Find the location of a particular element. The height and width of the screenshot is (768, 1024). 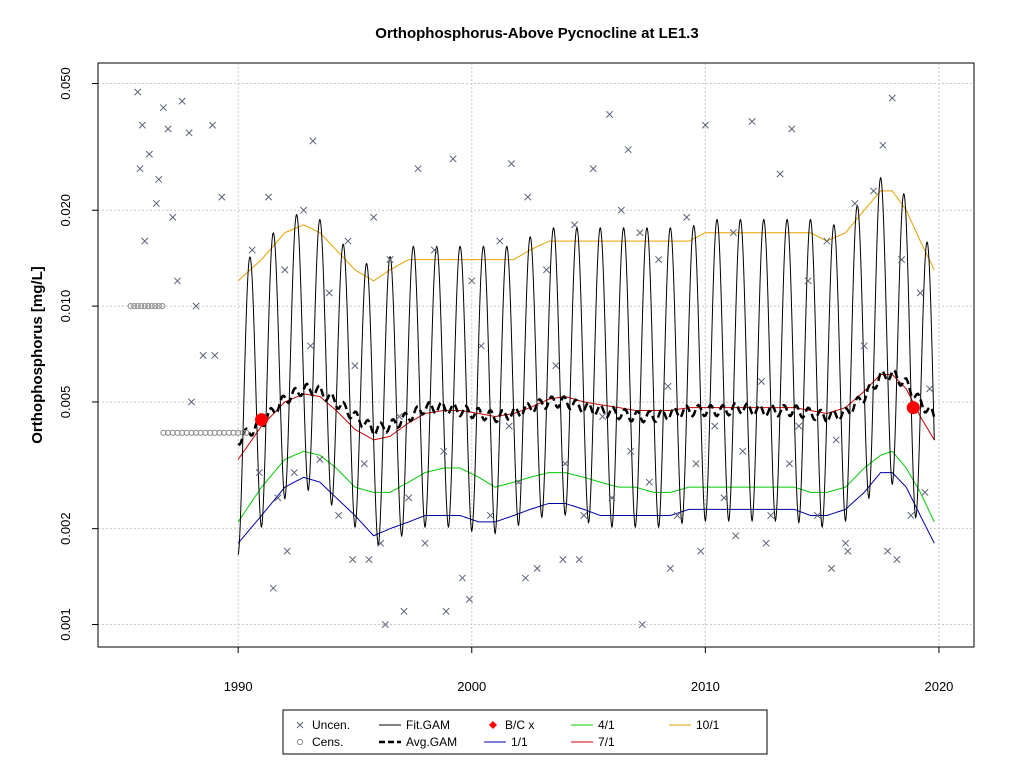

legend-label: B/C x is located at coordinates (519, 725).